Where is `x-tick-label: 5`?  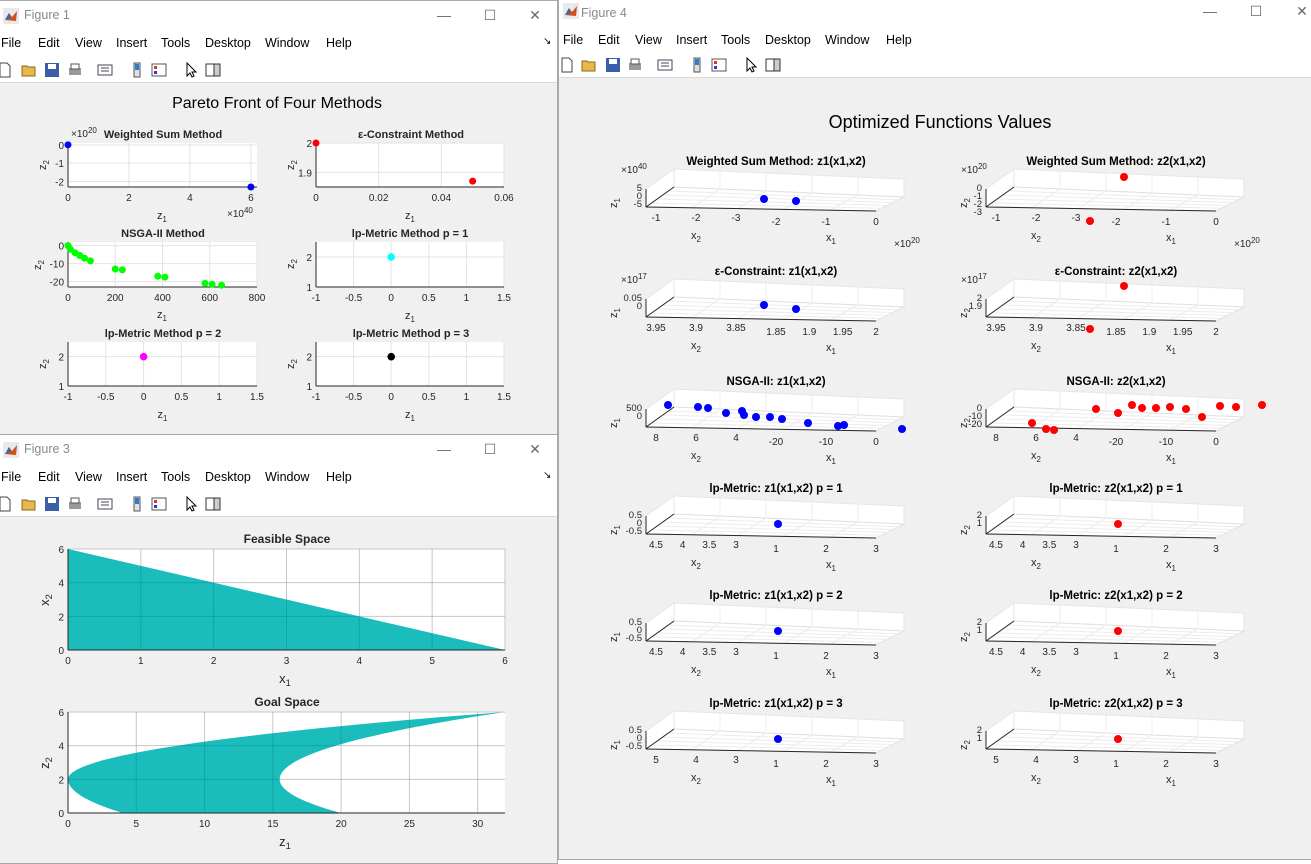
x-tick-label: 5 is located at coordinates (137, 824).